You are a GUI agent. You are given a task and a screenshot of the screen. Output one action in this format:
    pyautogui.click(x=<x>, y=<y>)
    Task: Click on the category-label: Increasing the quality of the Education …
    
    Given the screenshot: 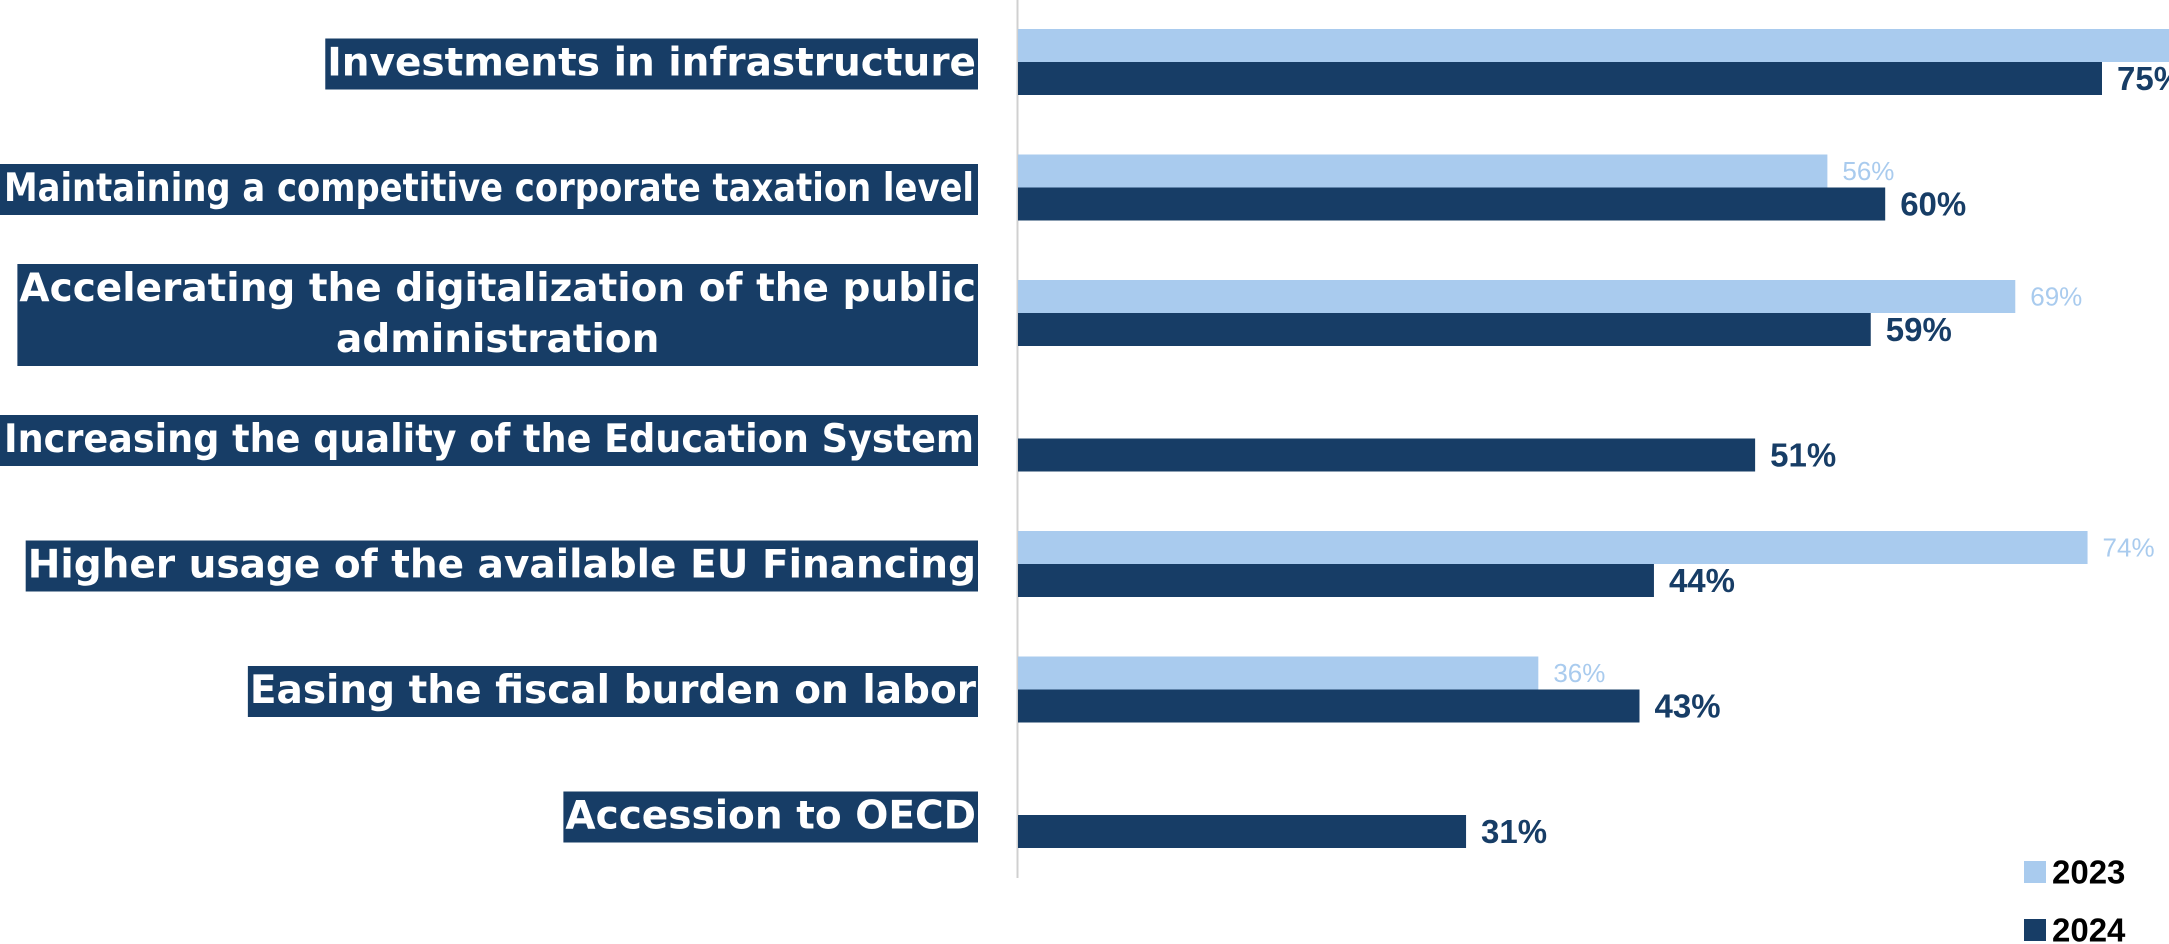 What is the action you would take?
    pyautogui.click(x=489, y=440)
    